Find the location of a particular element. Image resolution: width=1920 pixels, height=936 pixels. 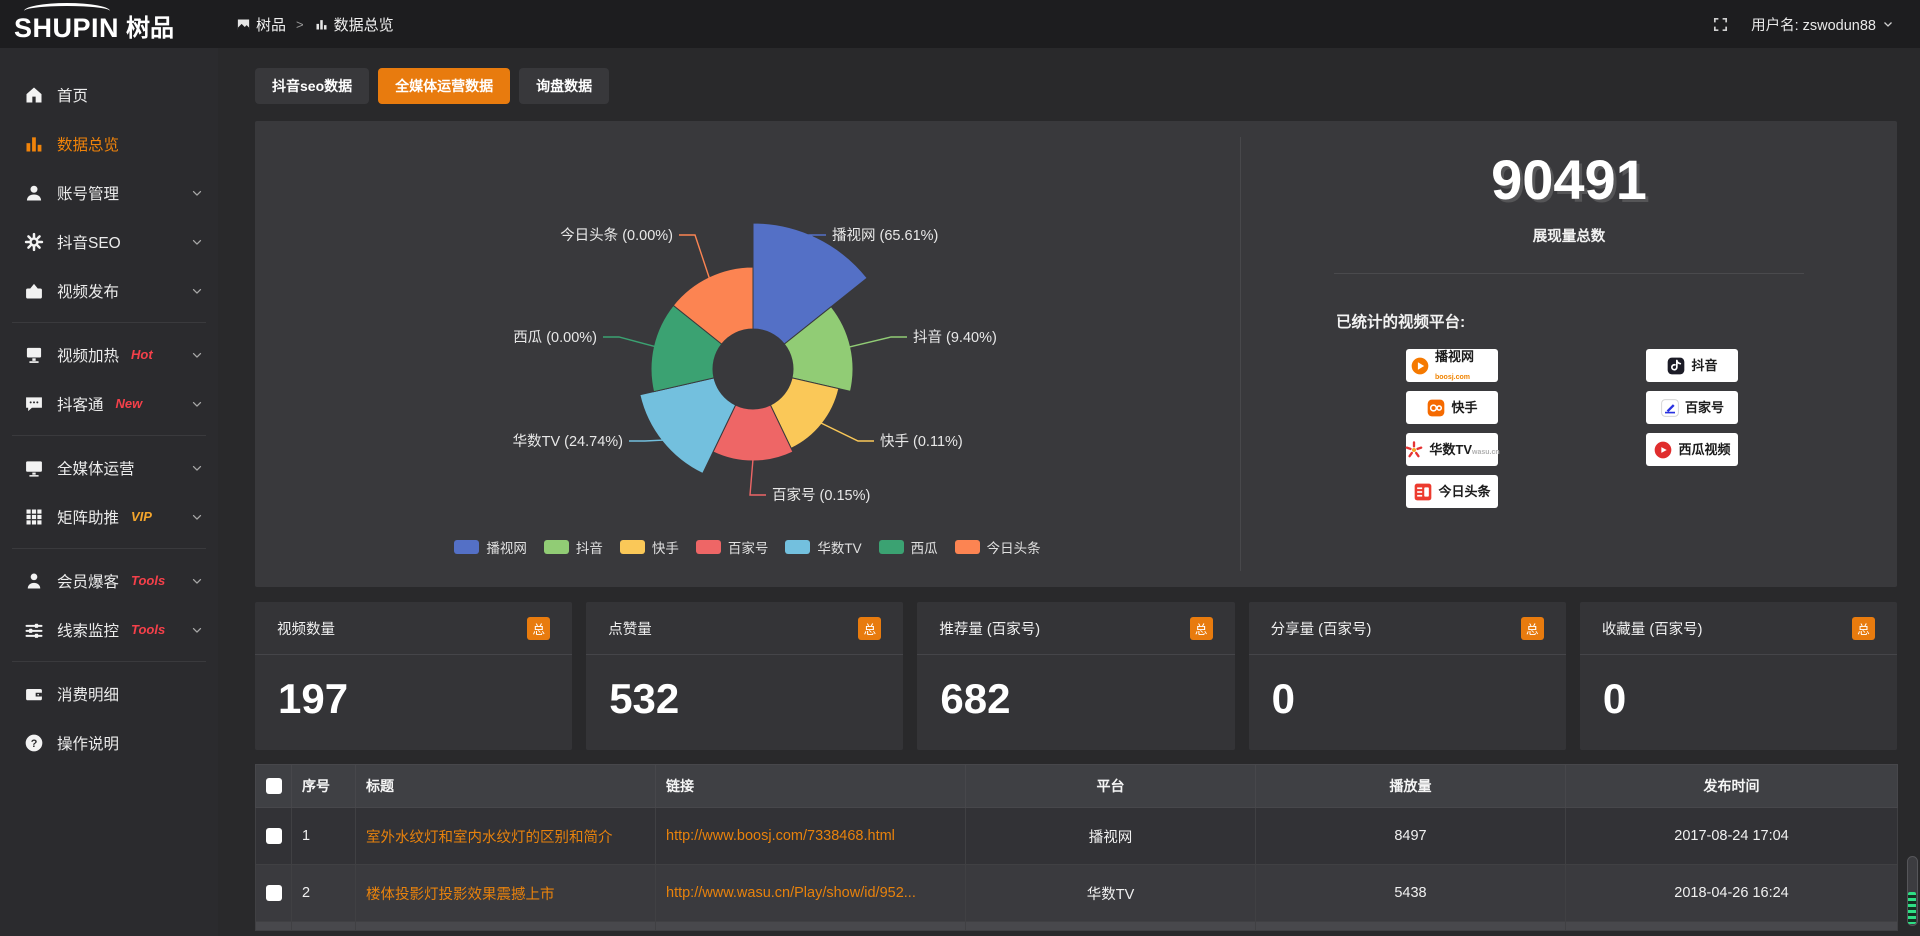

home-icon is located at coordinates (34, 95).